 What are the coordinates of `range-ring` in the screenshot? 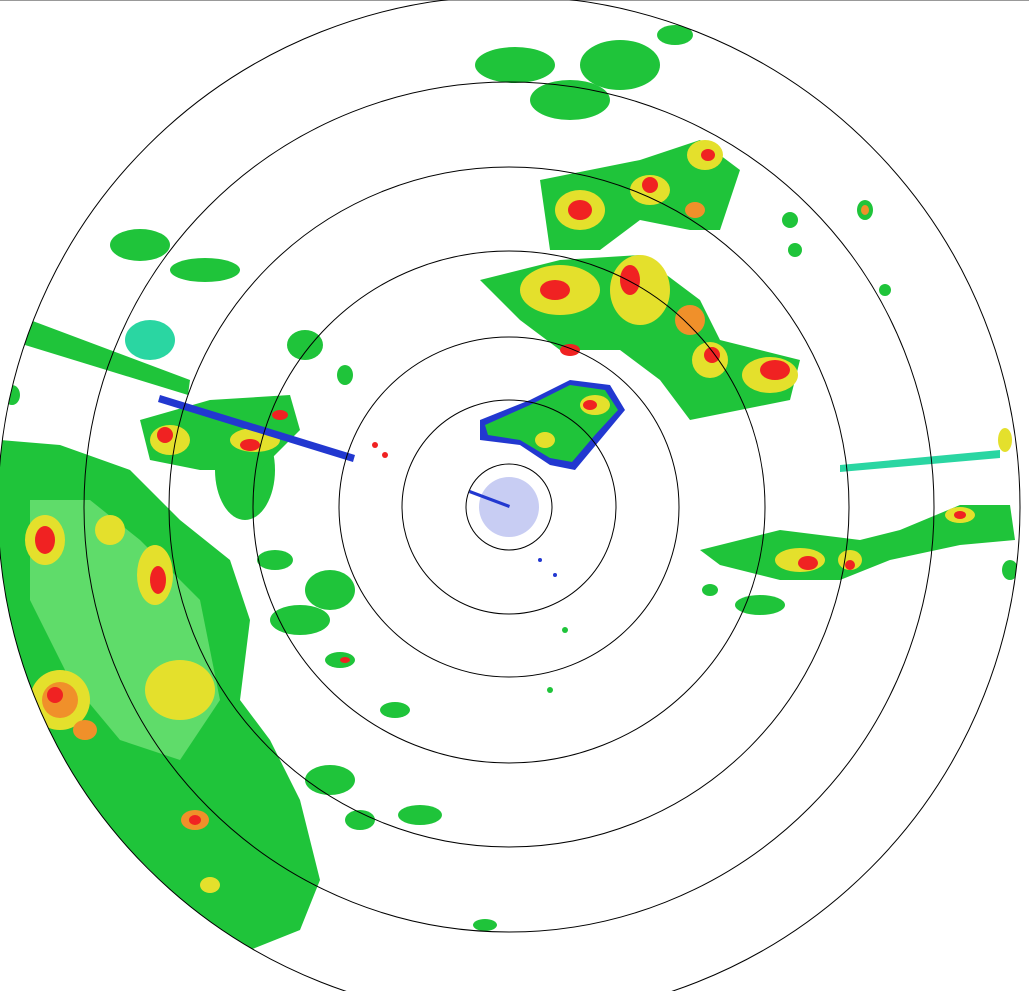 It's located at (509, 507).